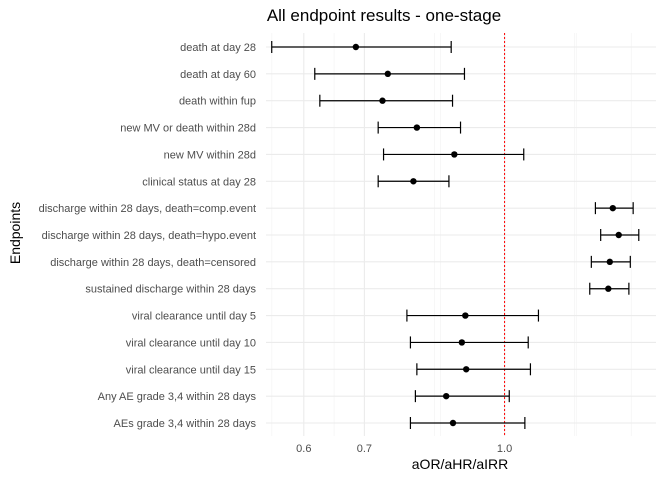  What do you see at coordinates (191, 343) in the screenshot?
I see `endpoint-label: viral clearance until day 10` at bounding box center [191, 343].